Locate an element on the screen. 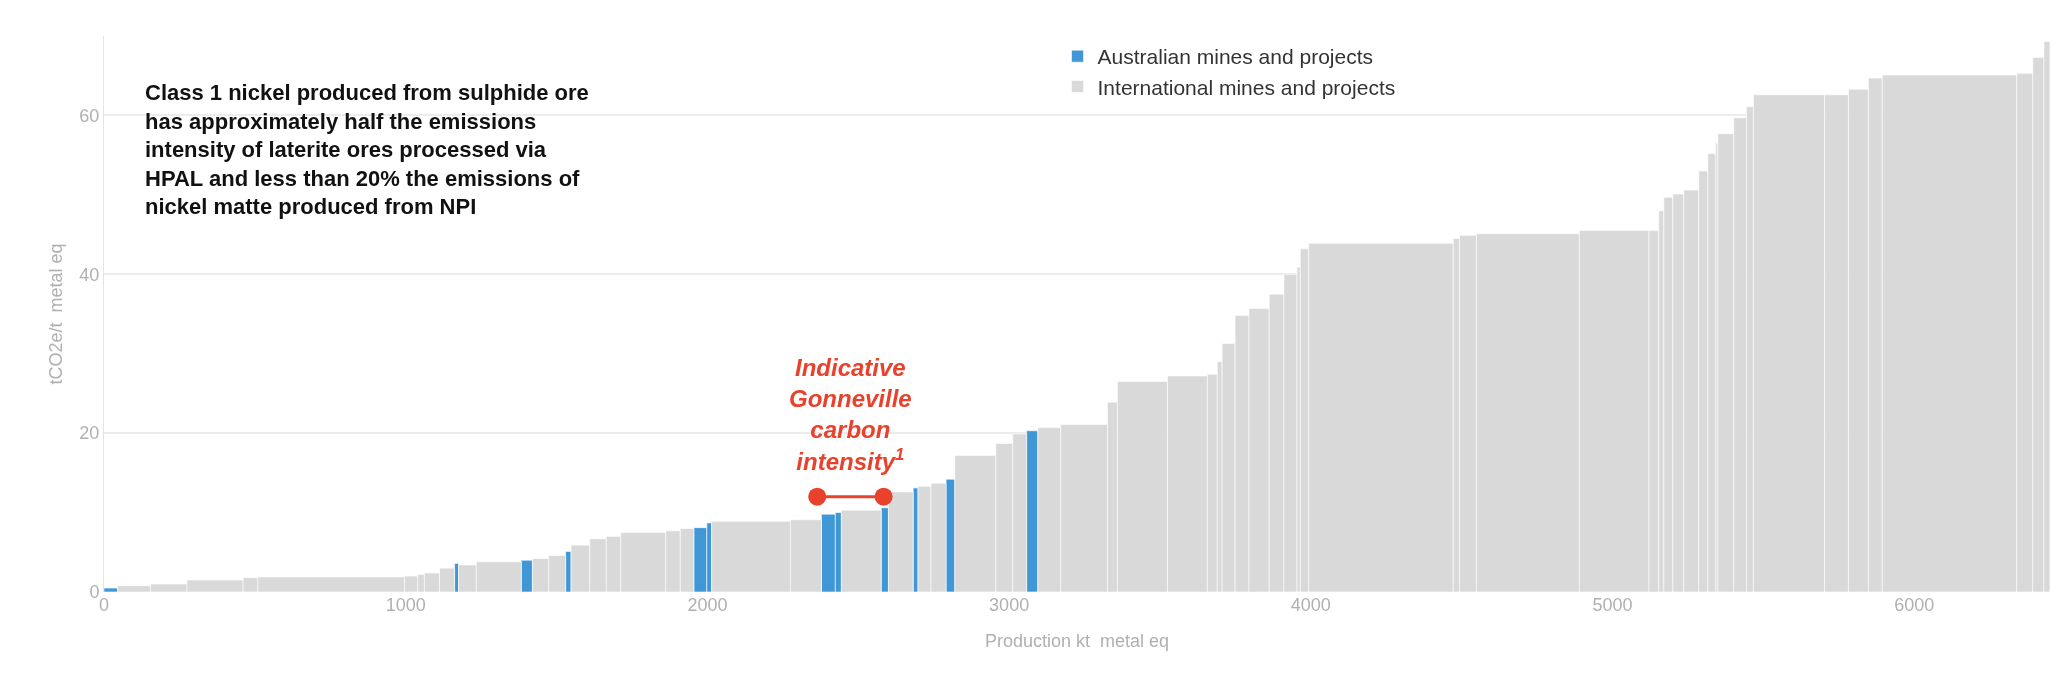  y-tick-label: 60 is located at coordinates (89, 115).